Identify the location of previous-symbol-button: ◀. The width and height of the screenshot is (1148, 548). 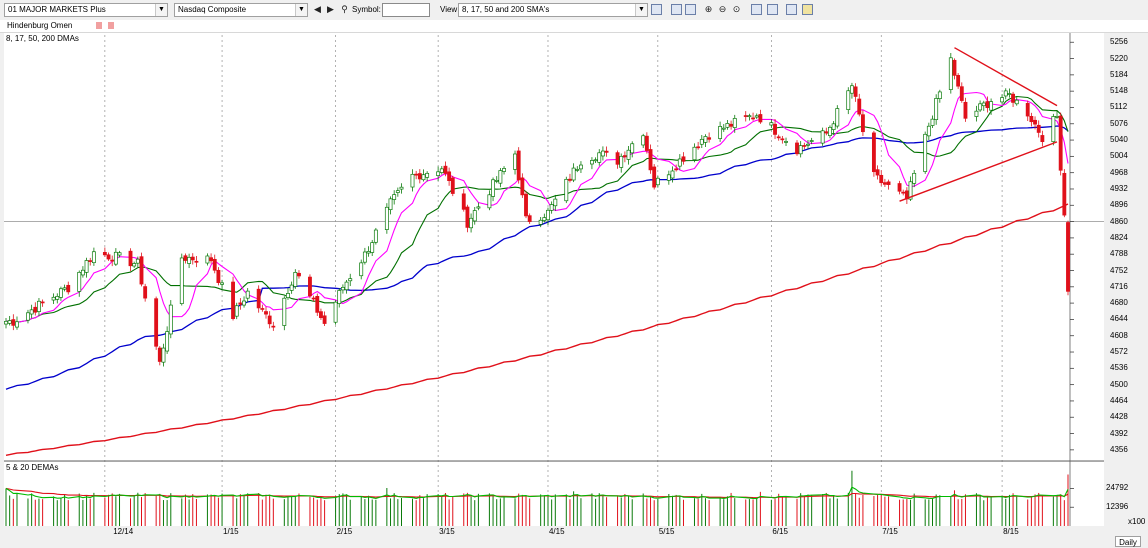
(317, 9).